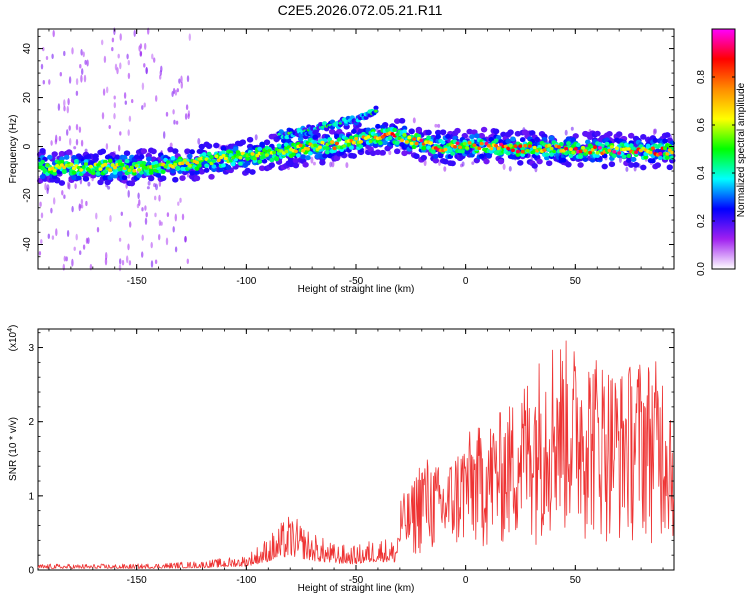 This screenshot has width=750, height=600. Describe the element at coordinates (246, 580) in the screenshot. I see `x-tick-label: -100` at that location.